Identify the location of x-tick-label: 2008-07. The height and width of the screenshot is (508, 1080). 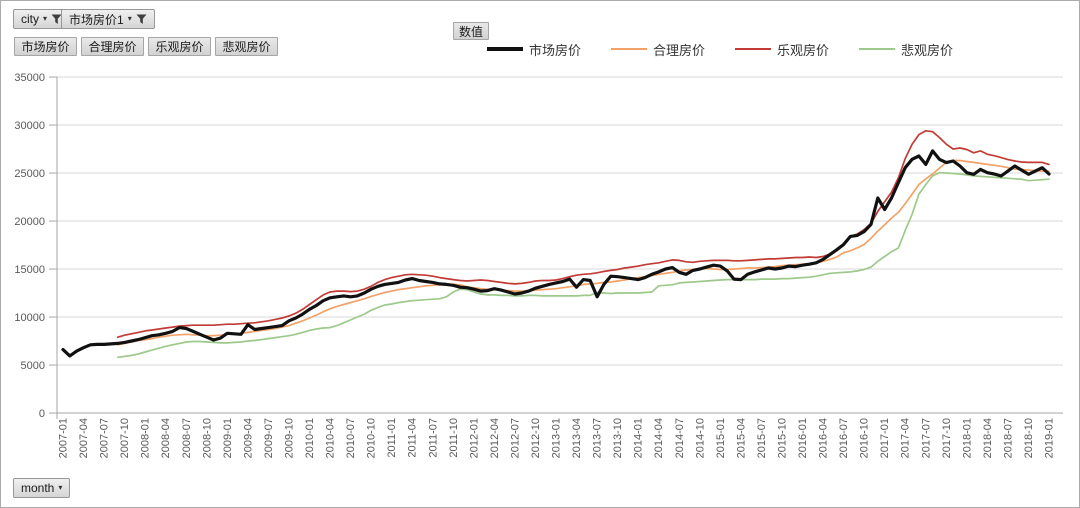
(187, 438).